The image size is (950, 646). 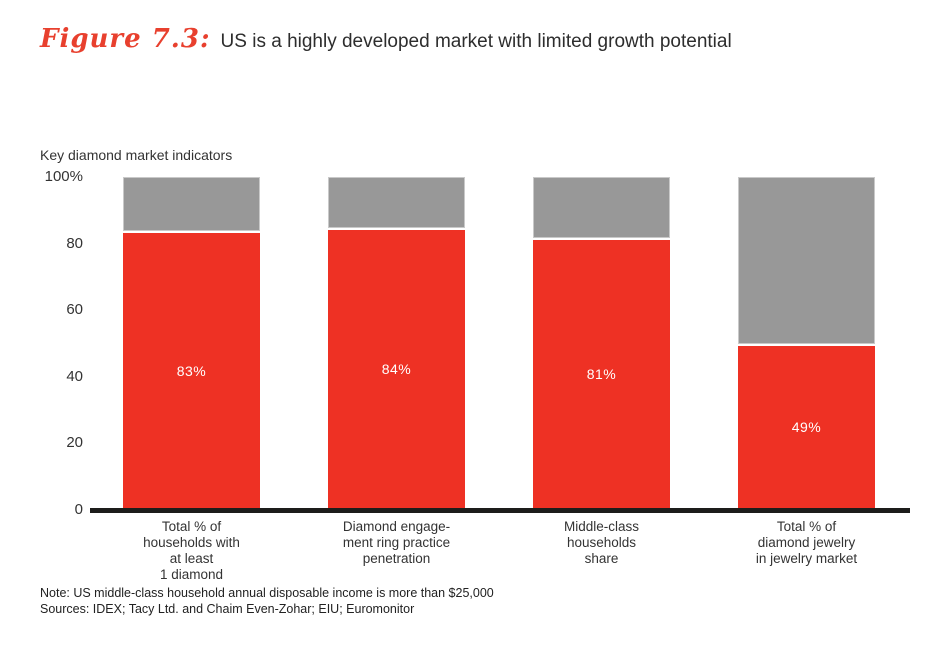 I want to click on category-label-line: Diamond engage-, so click(x=396, y=526).